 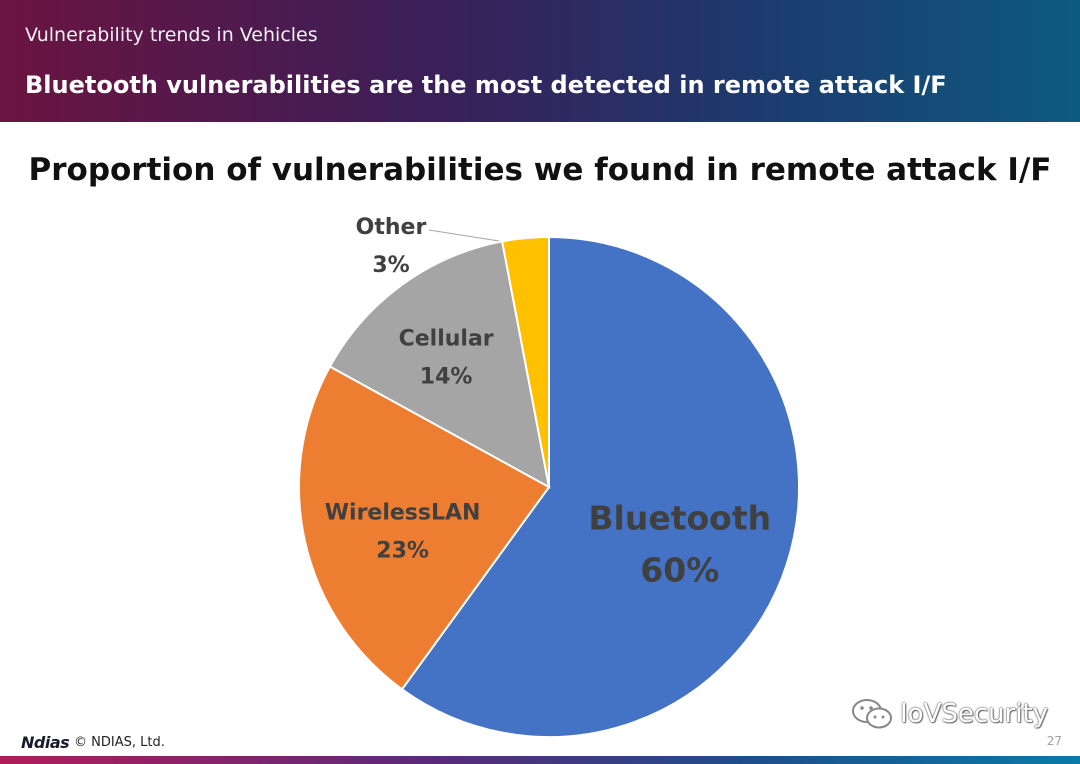 What do you see at coordinates (525, 361) in the screenshot?
I see `pie-slice-other` at bounding box center [525, 361].